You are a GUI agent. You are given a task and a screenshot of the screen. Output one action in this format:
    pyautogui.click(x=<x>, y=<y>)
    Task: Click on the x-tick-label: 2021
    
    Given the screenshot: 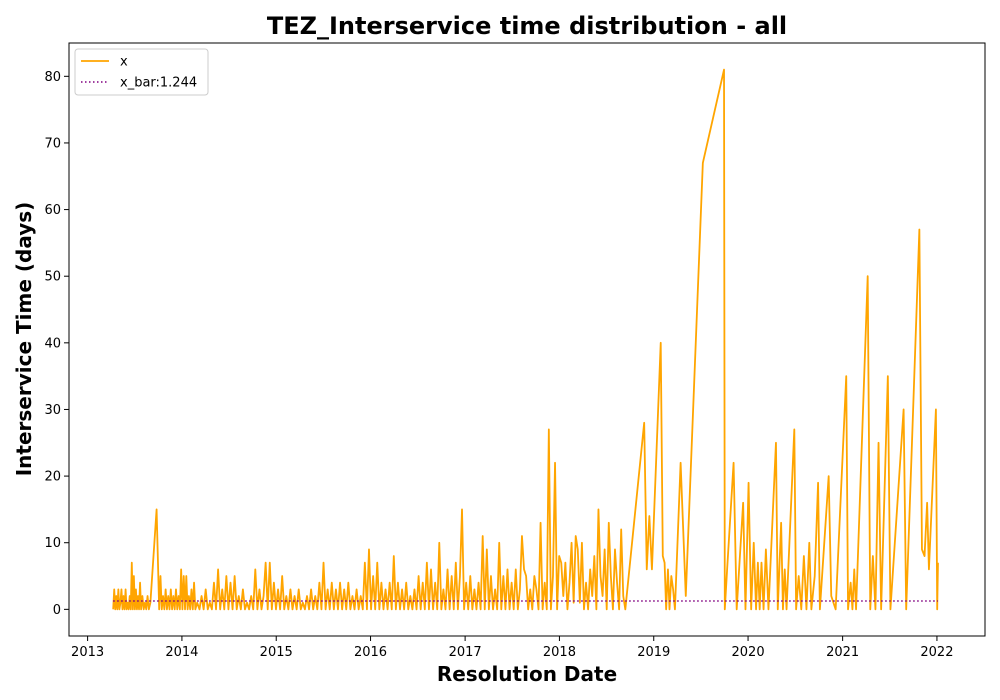 What is the action you would take?
    pyautogui.click(x=842, y=652)
    